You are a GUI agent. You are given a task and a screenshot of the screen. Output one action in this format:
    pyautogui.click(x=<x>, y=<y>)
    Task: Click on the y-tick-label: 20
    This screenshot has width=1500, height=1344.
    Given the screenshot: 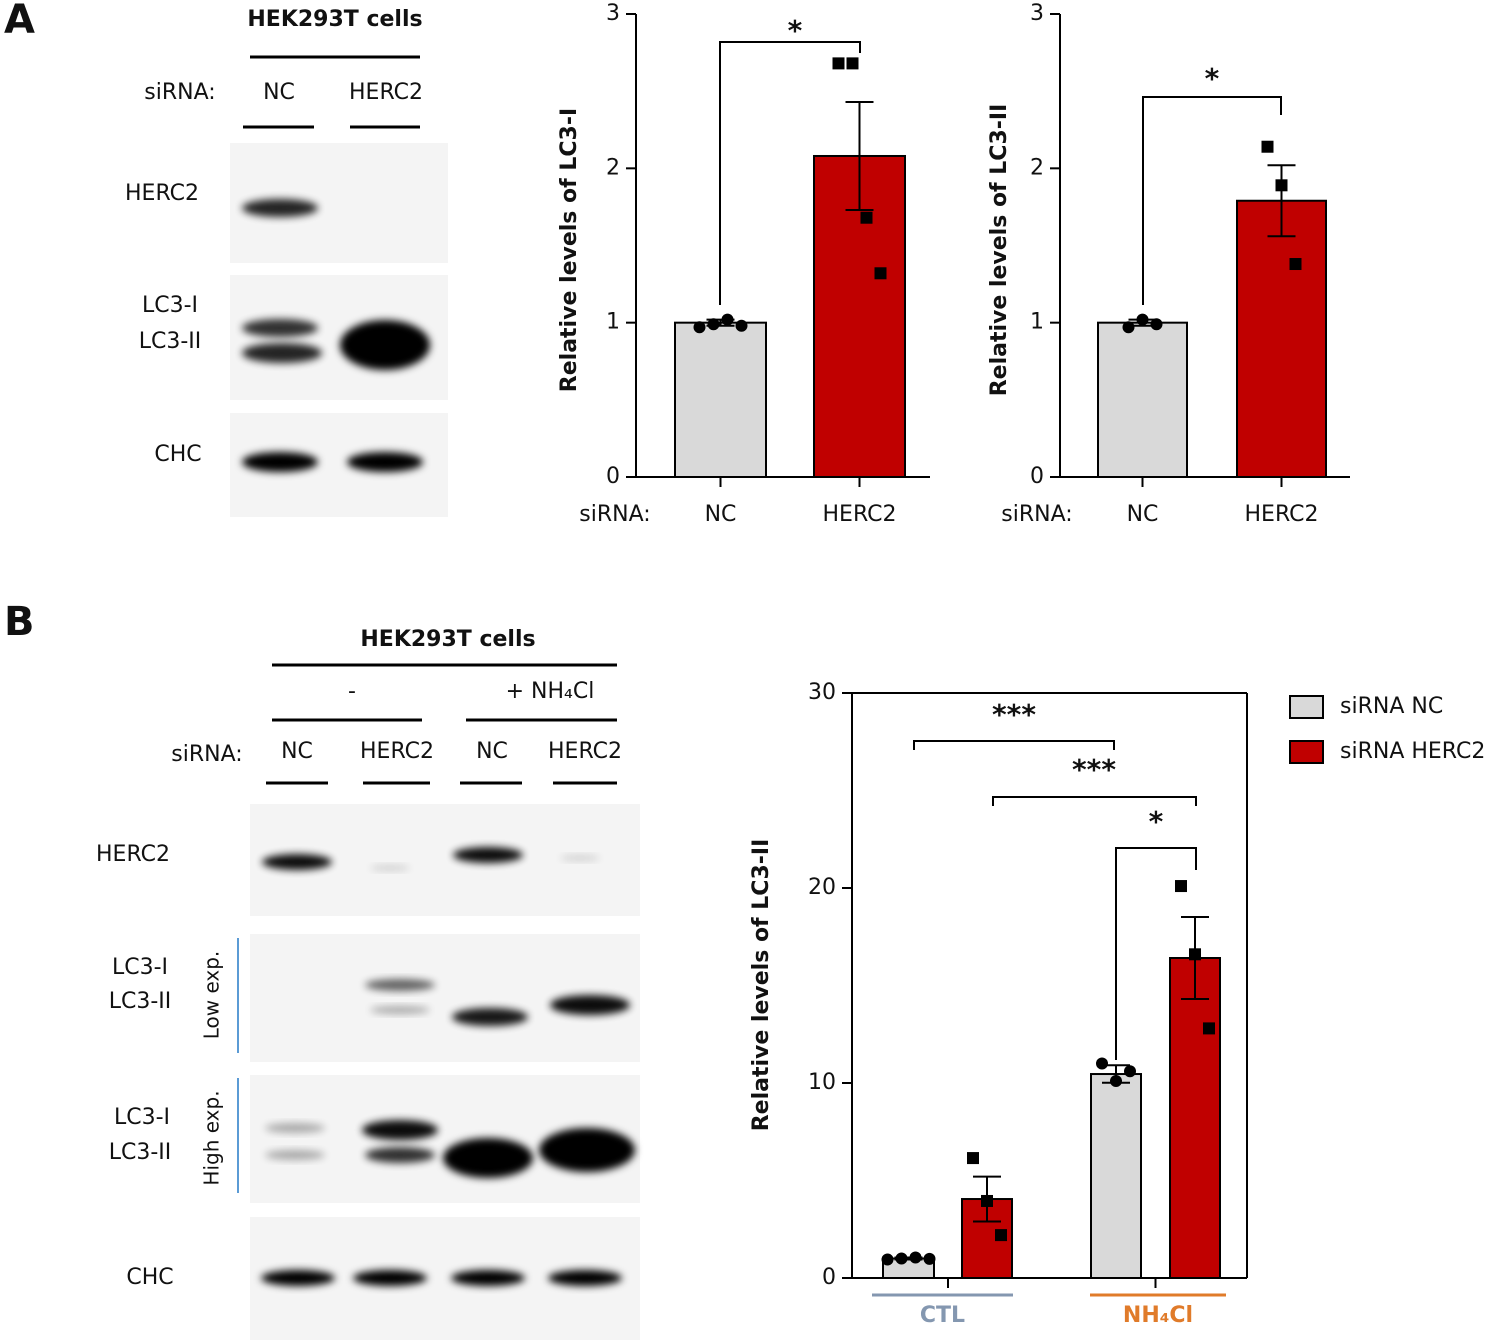 What is the action you would take?
    pyautogui.click(x=822, y=887)
    